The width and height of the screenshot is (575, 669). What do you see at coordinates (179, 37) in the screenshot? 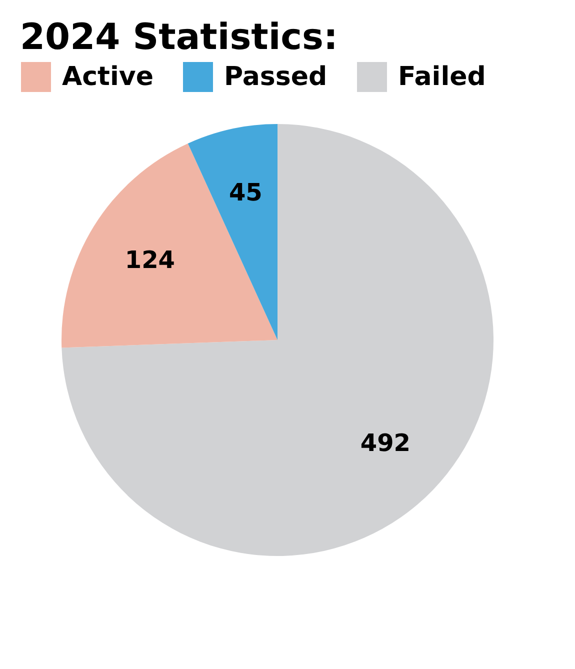
I see `chart-title: 2024 Statistics:` at bounding box center [179, 37].